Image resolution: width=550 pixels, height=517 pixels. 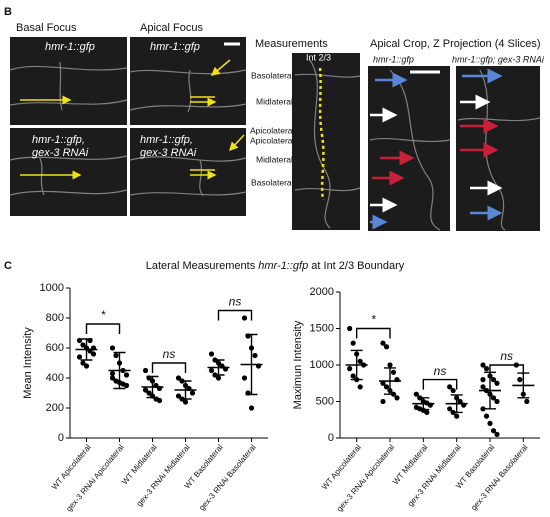 What do you see at coordinates (322, 328) in the screenshot?
I see `y-tick-label: 1500` at bounding box center [322, 328].